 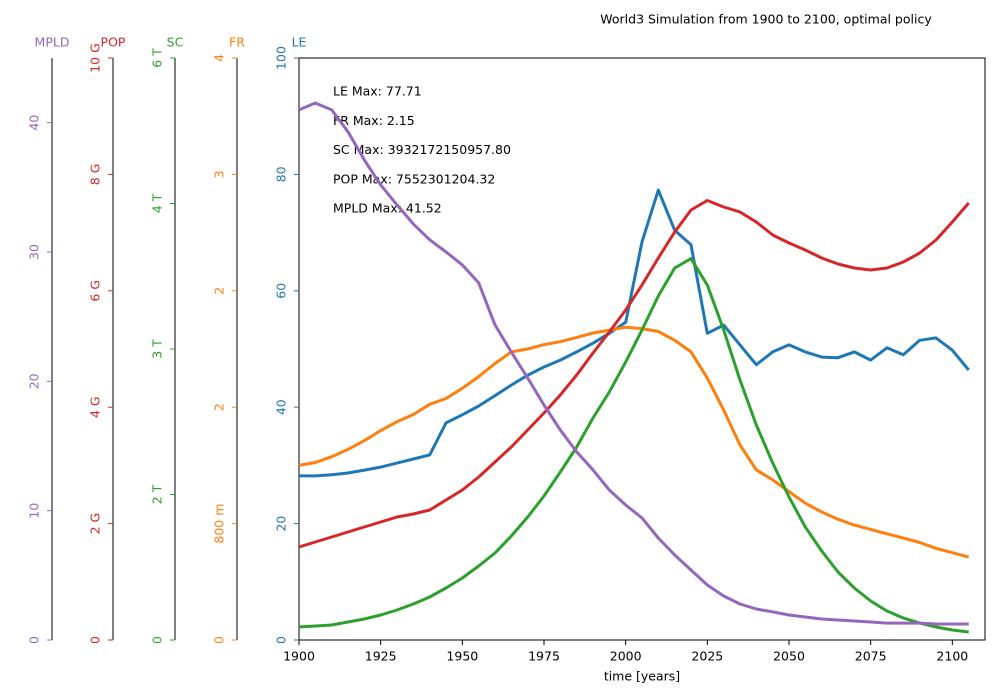 What do you see at coordinates (219, 58) in the screenshot?
I see `y-tick-label: 4` at bounding box center [219, 58].